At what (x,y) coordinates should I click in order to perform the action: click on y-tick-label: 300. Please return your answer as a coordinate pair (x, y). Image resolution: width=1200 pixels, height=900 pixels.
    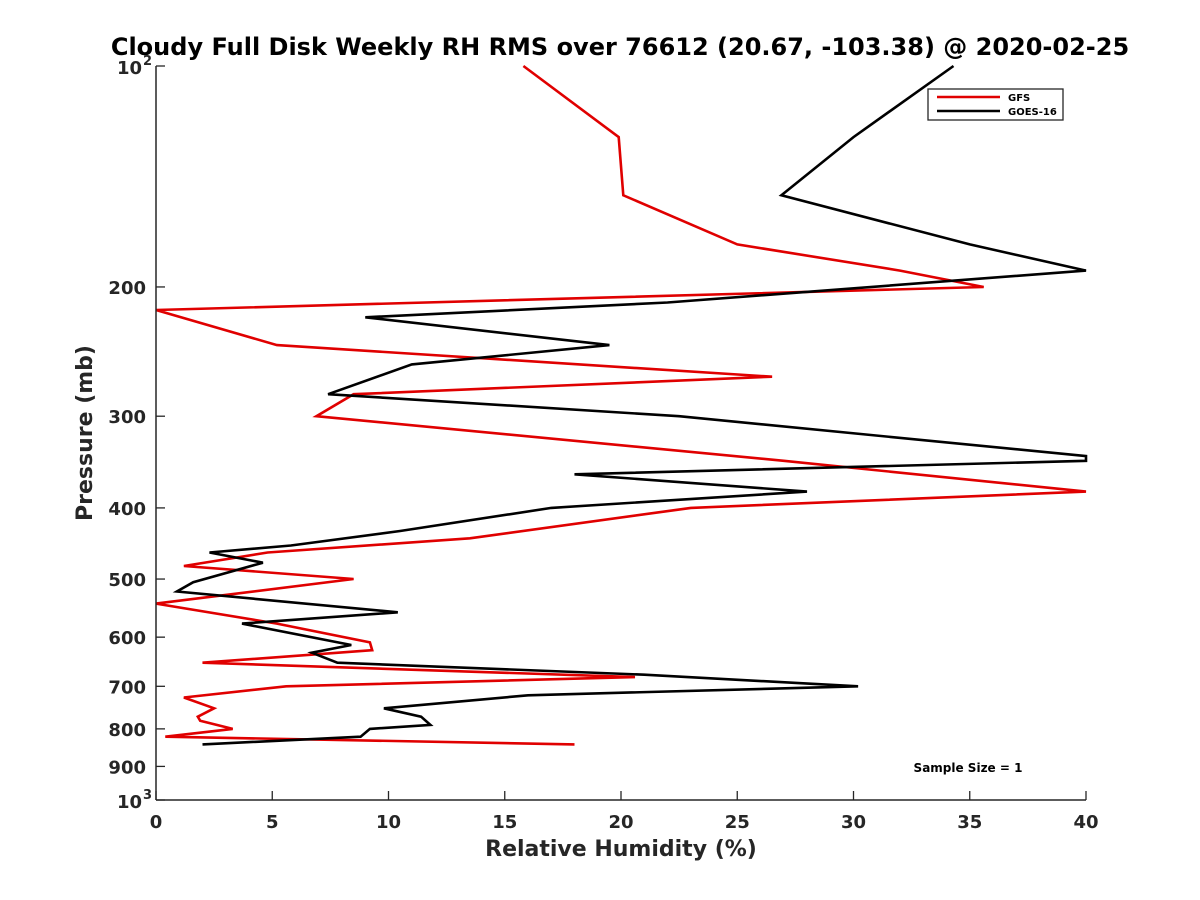
    Looking at the image, I should click on (127, 417).